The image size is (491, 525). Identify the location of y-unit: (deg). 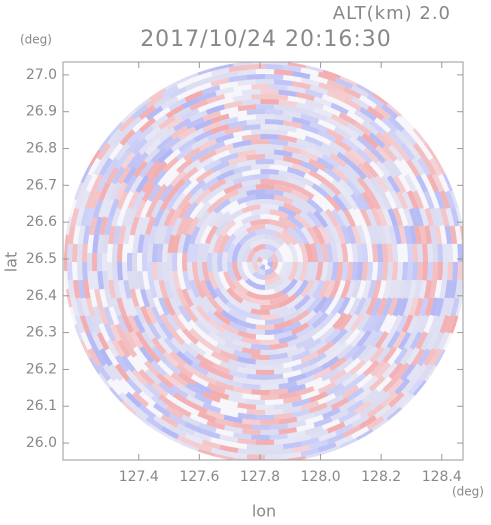
(36, 40).